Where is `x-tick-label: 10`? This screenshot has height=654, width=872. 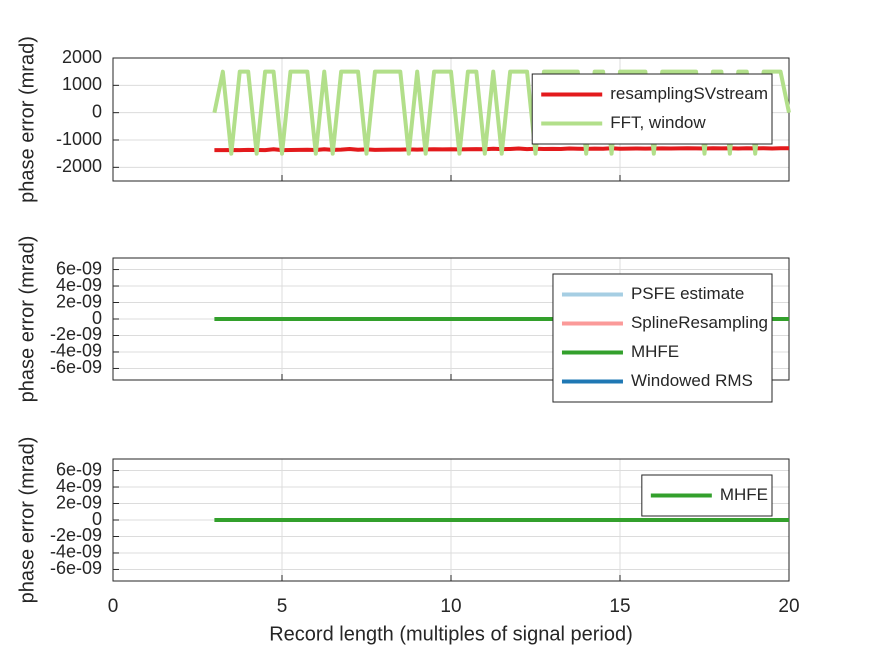
x-tick-label: 10 is located at coordinates (450, 606).